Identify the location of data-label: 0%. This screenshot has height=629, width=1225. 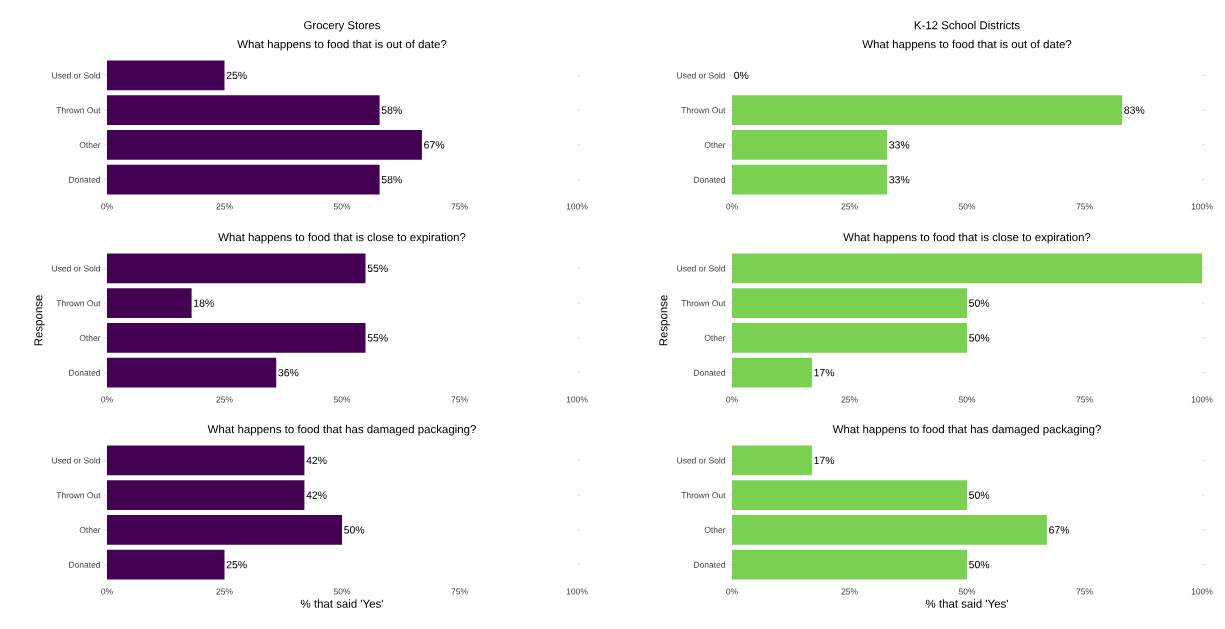
(741, 75).